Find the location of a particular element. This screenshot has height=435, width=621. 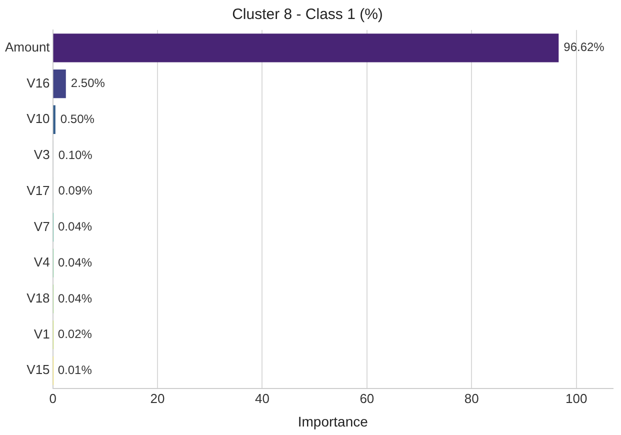

y-tick-label: V16 is located at coordinates (38, 82).